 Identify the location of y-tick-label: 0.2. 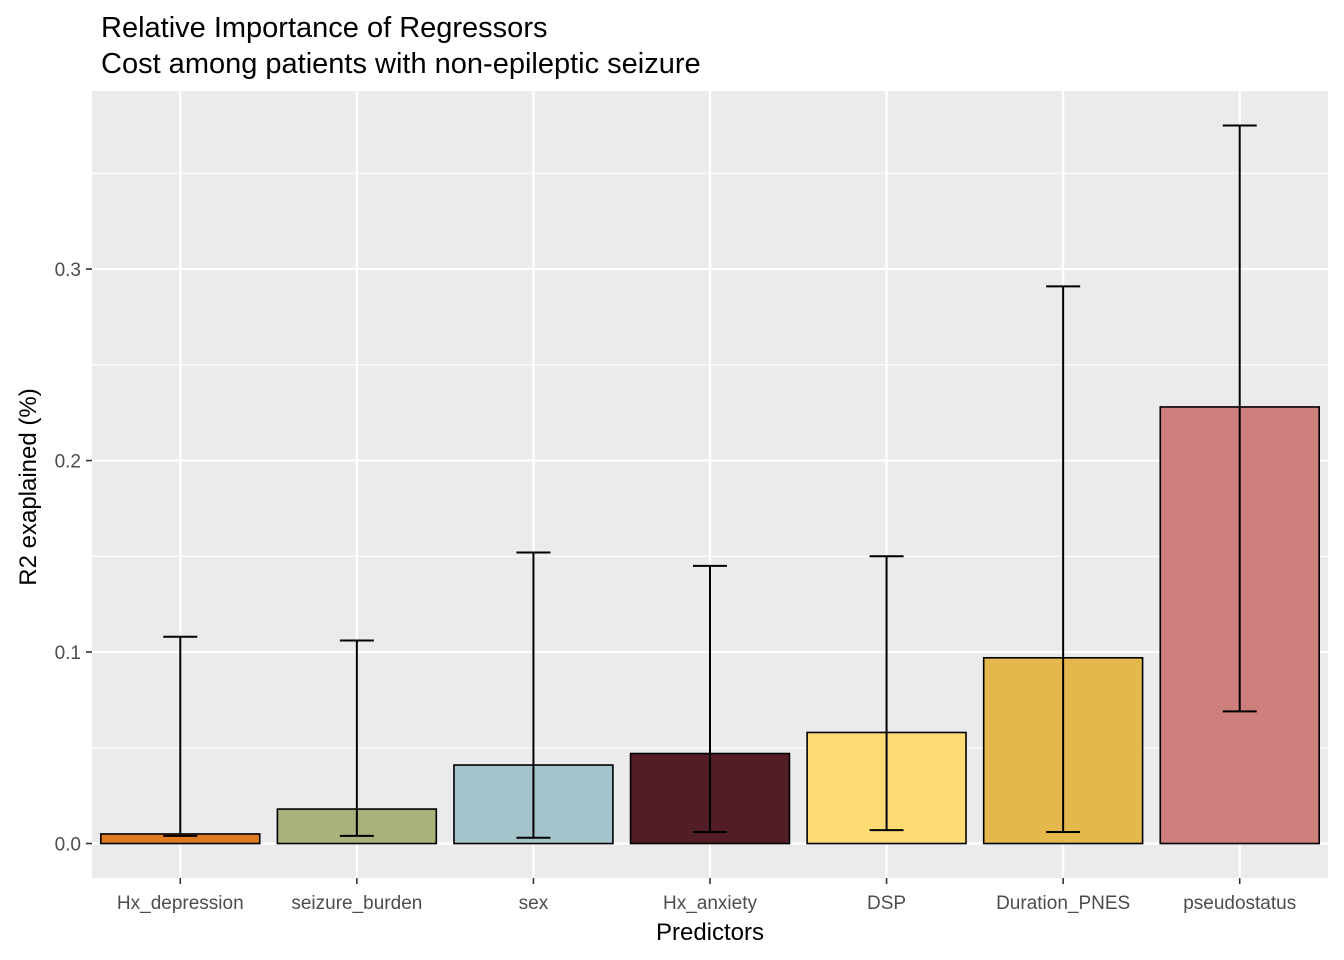
(68, 462).